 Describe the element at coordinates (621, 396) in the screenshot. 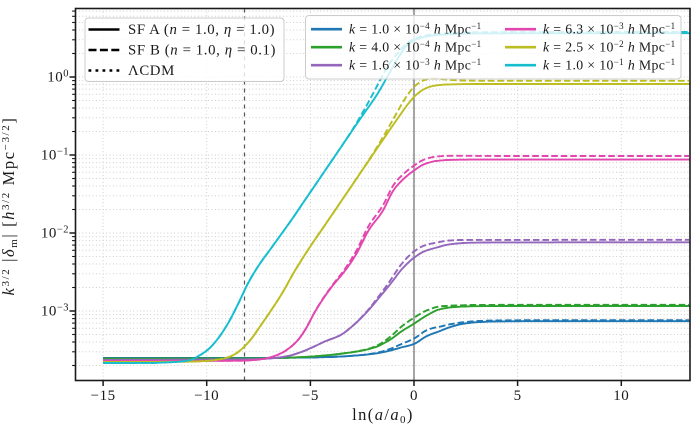

I see `svg-text: 10` at that location.